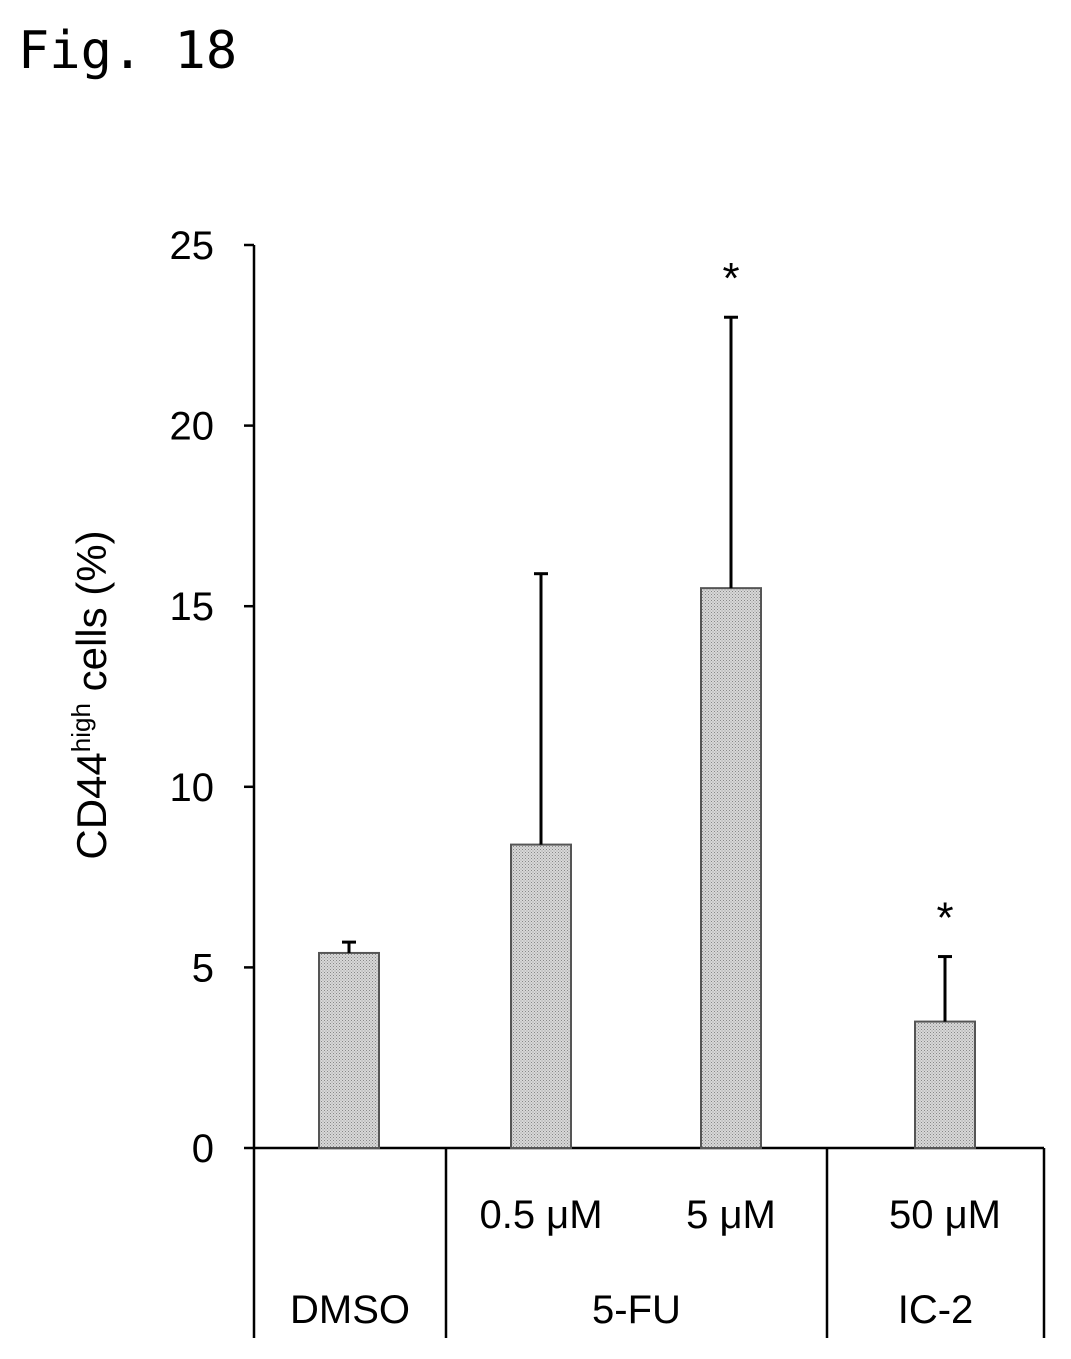 The width and height of the screenshot is (1071, 1359). Describe the element at coordinates (192, 427) in the screenshot. I see `y-tick-label: 20` at that location.